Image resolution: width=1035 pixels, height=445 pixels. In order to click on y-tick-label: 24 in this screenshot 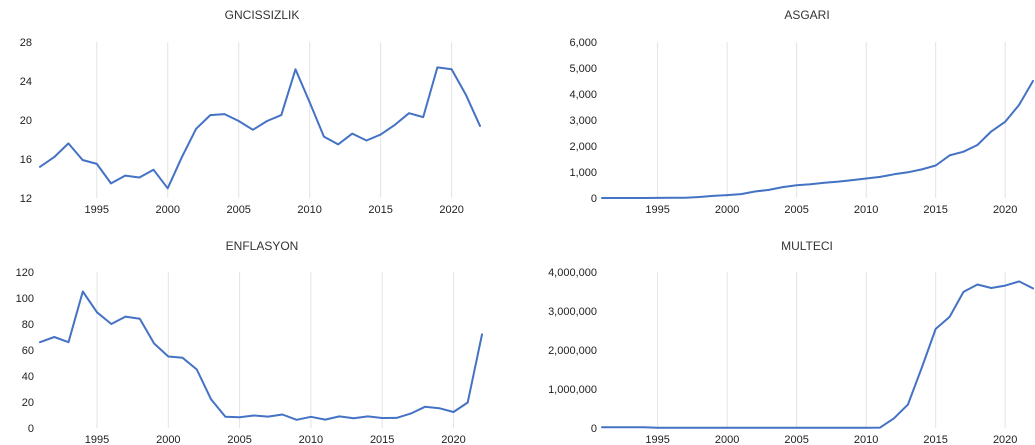, I will do `click(26, 82)`.